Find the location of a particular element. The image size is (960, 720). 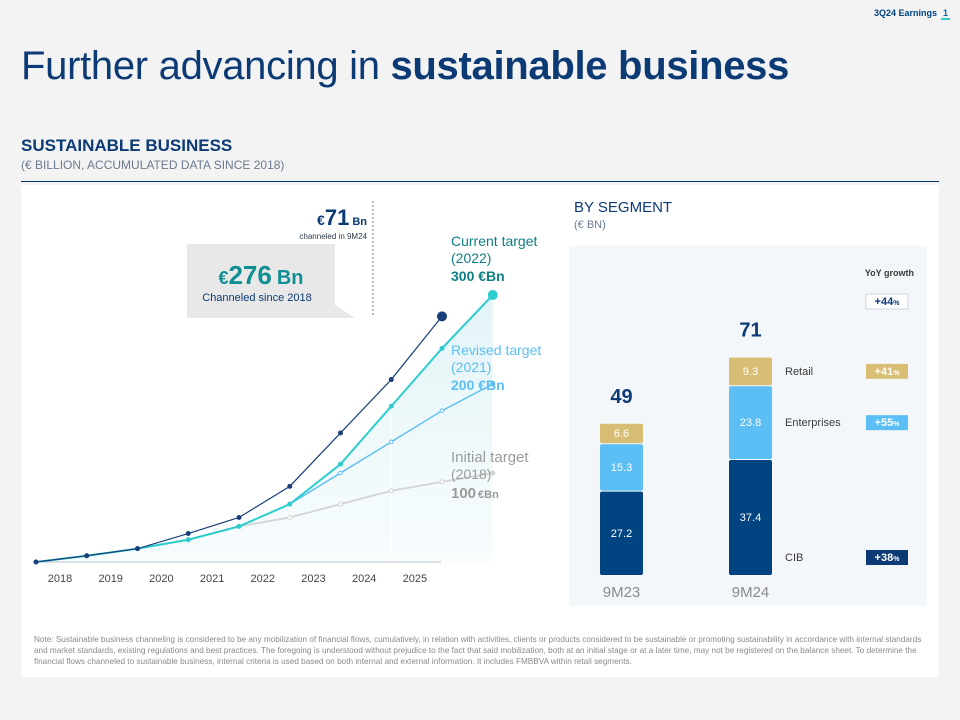

initial-target-line1: Initial target is located at coordinates (490, 457).